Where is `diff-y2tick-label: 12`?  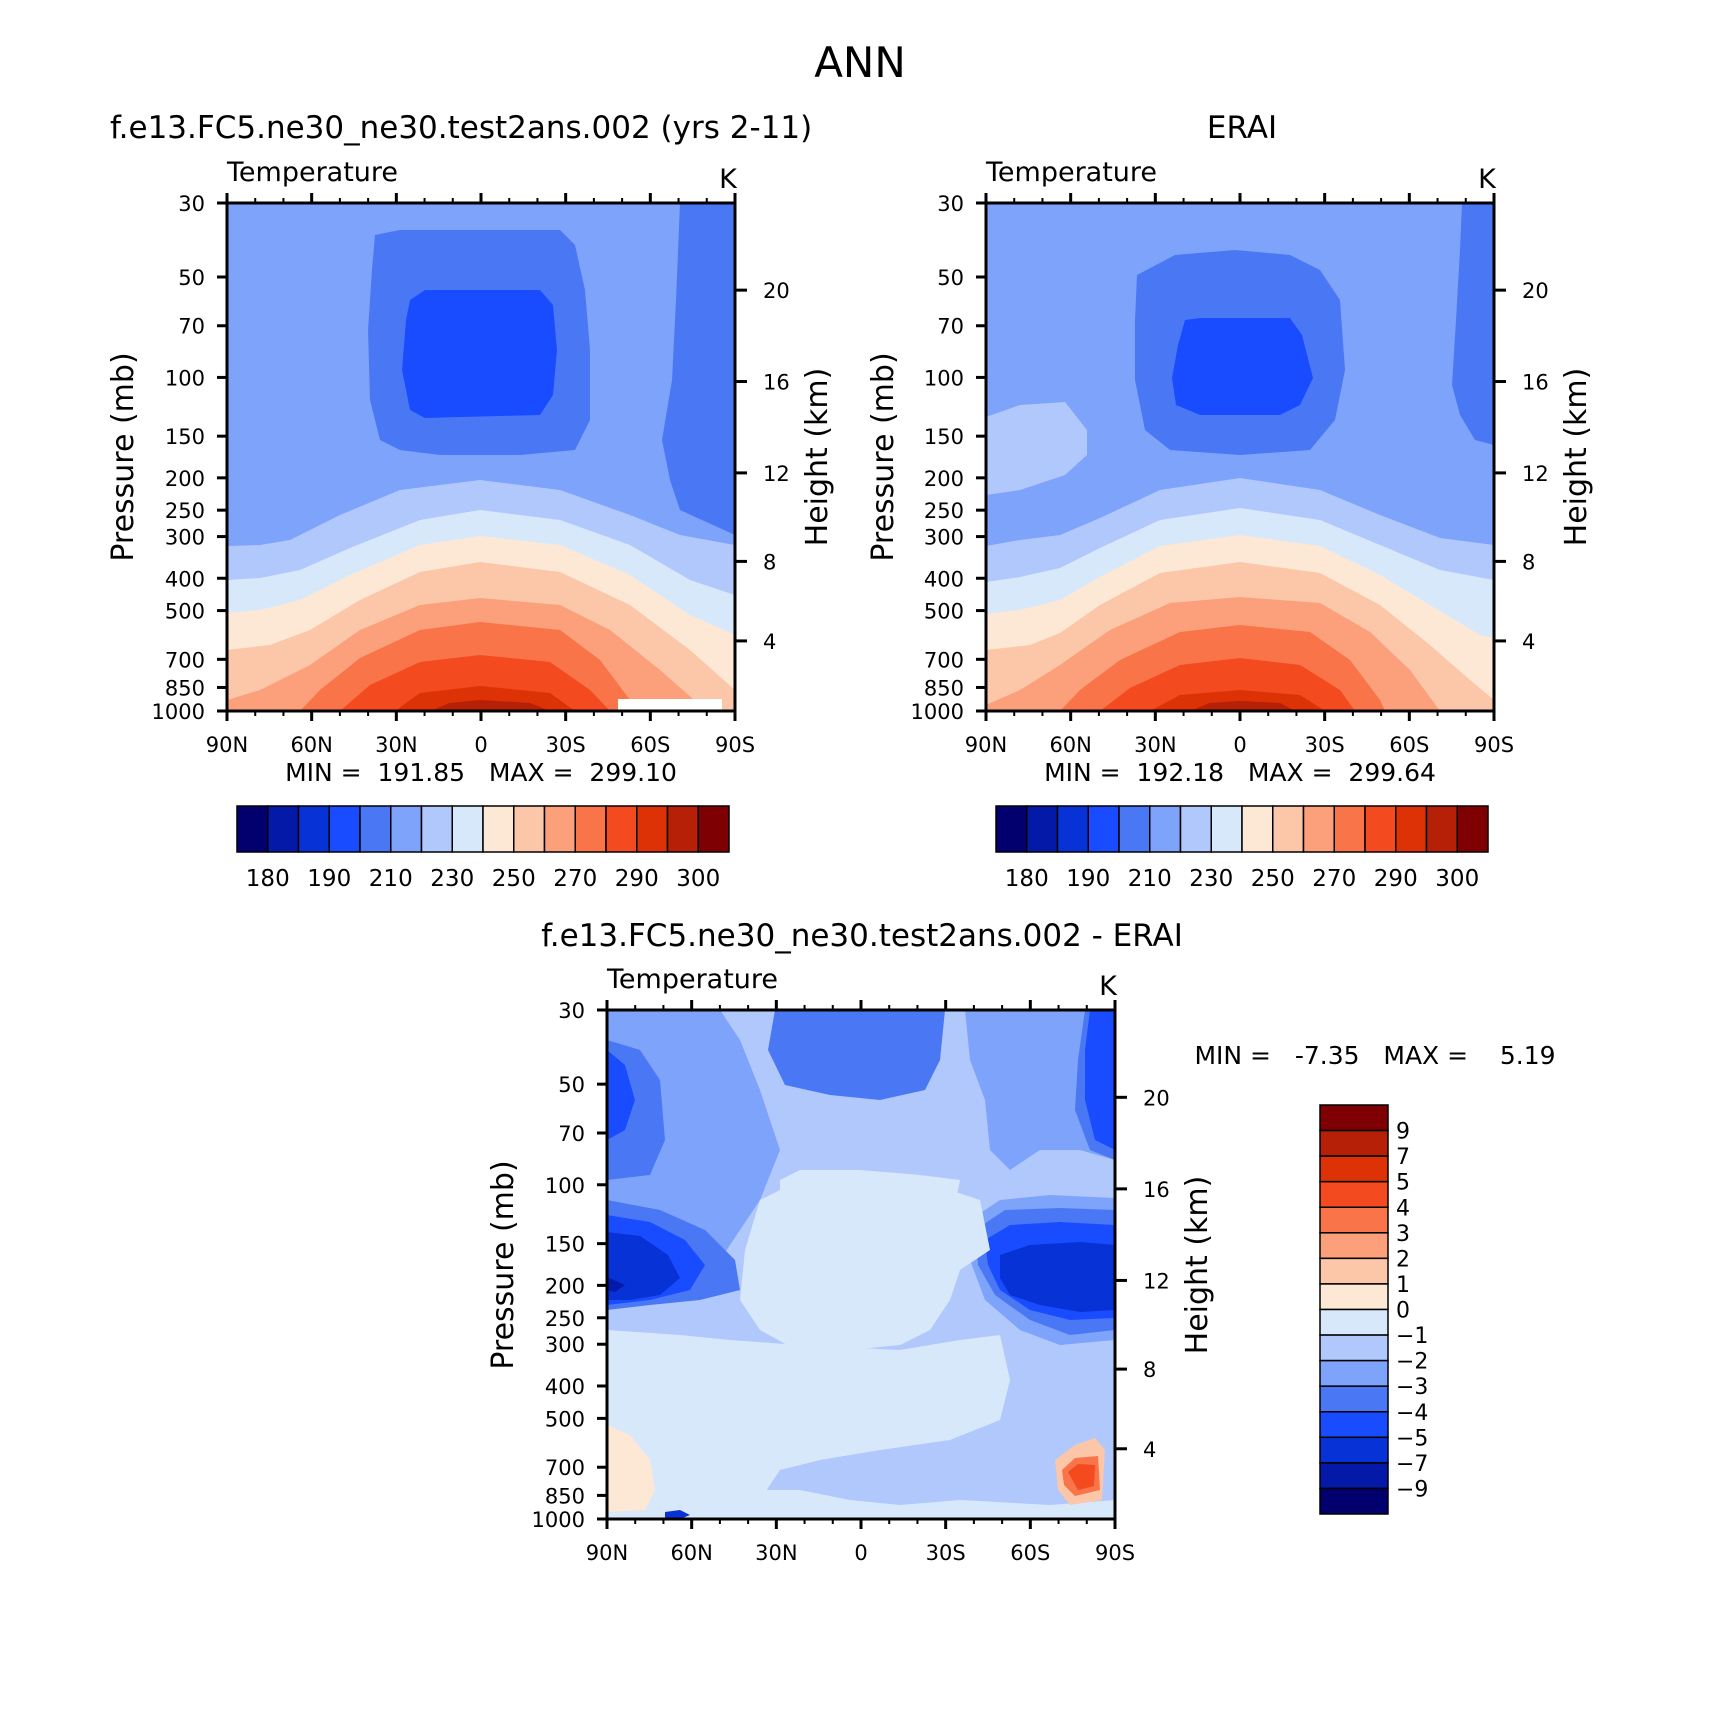
diff-y2tick-label: 12 is located at coordinates (1156, 1281).